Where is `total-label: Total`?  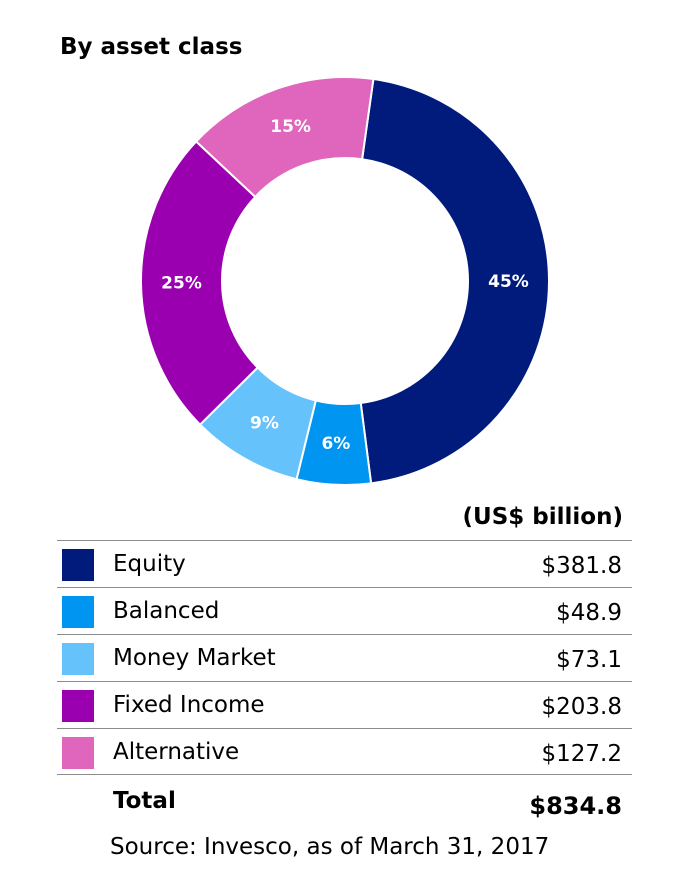 total-label: Total is located at coordinates (144, 801).